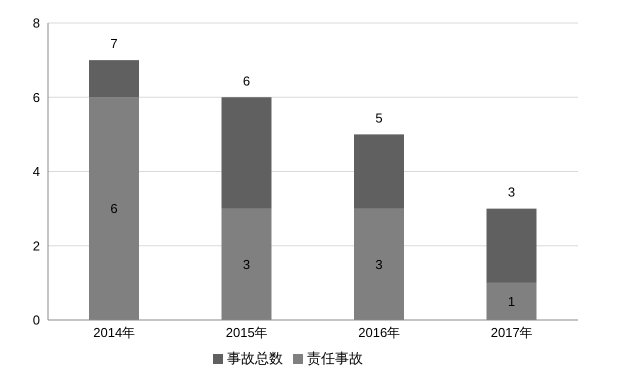 The width and height of the screenshot is (628, 381). I want to click on y-tick-label: 0, so click(36, 320).